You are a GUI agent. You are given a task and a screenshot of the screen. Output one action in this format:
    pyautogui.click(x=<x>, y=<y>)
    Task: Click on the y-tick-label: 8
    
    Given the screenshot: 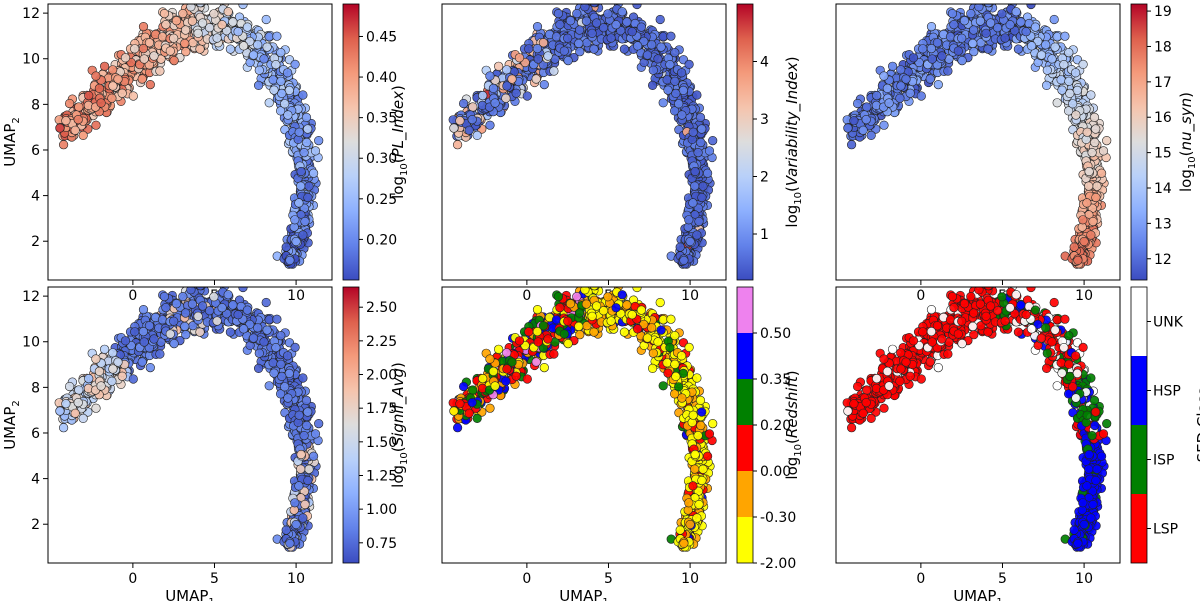 What is the action you would take?
    pyautogui.click(x=35, y=105)
    